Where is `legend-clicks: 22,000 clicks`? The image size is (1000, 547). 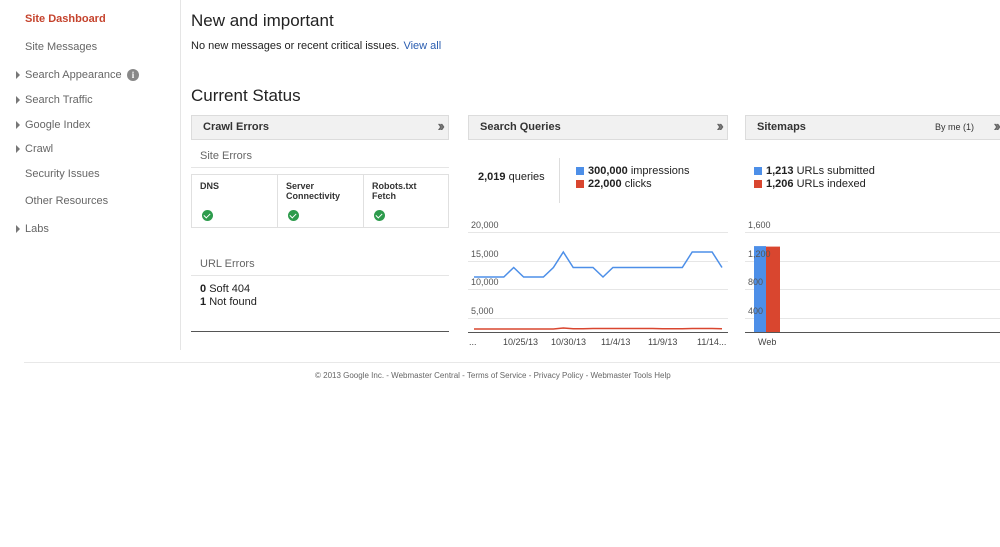
legend-clicks: 22,000 clicks is located at coordinates (614, 184).